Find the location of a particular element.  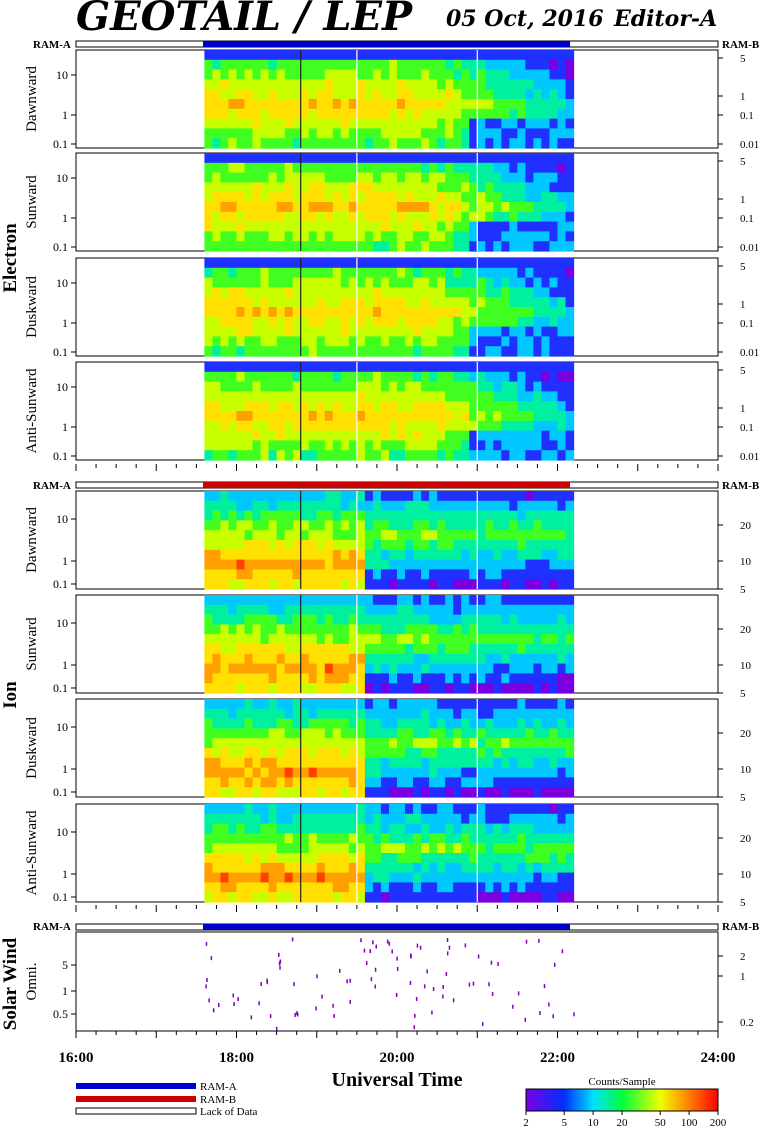

colorbar-tick-label: 100 is located at coordinates (689, 1122).